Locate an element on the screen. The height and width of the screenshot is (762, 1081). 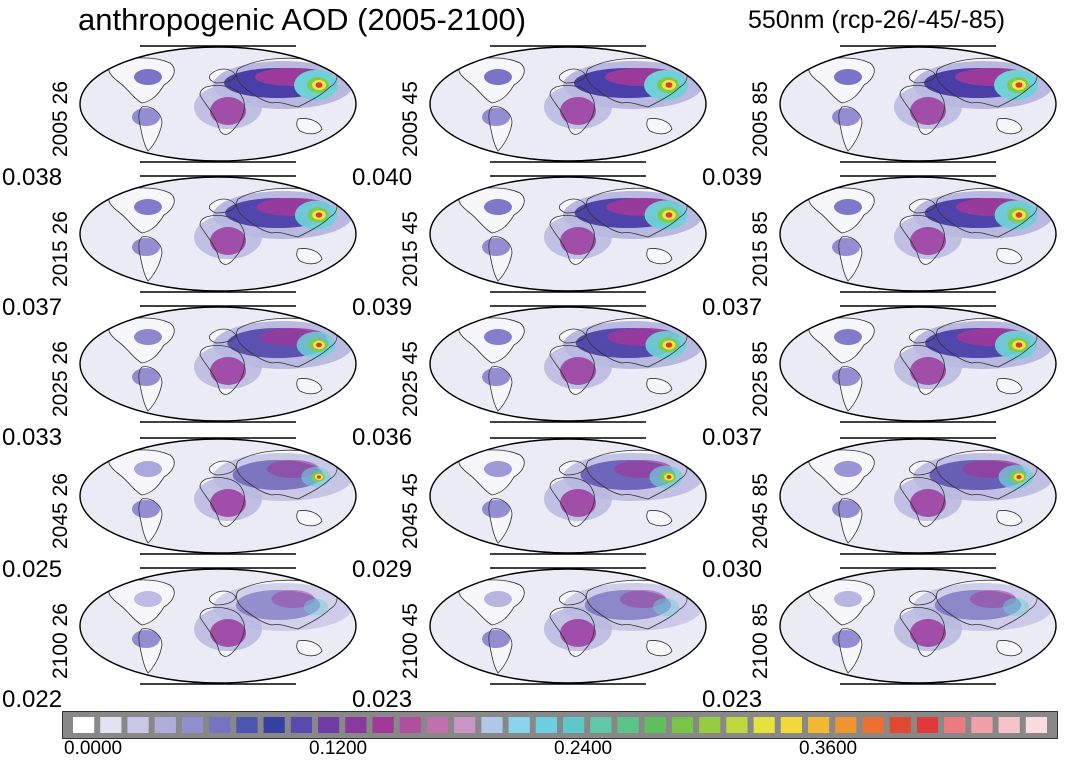
wavelength-scenarios-label: 550nm (rcp-26/-45/-85) is located at coordinates (877, 20).